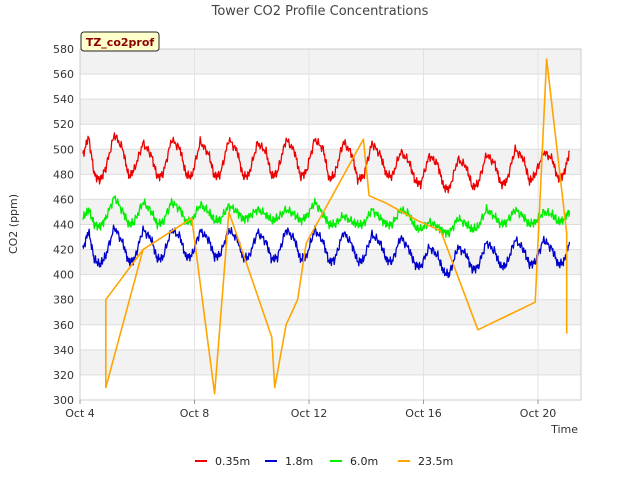 The height and width of the screenshot is (480, 640). I want to click on y-tick-label: 320, so click(63, 375).